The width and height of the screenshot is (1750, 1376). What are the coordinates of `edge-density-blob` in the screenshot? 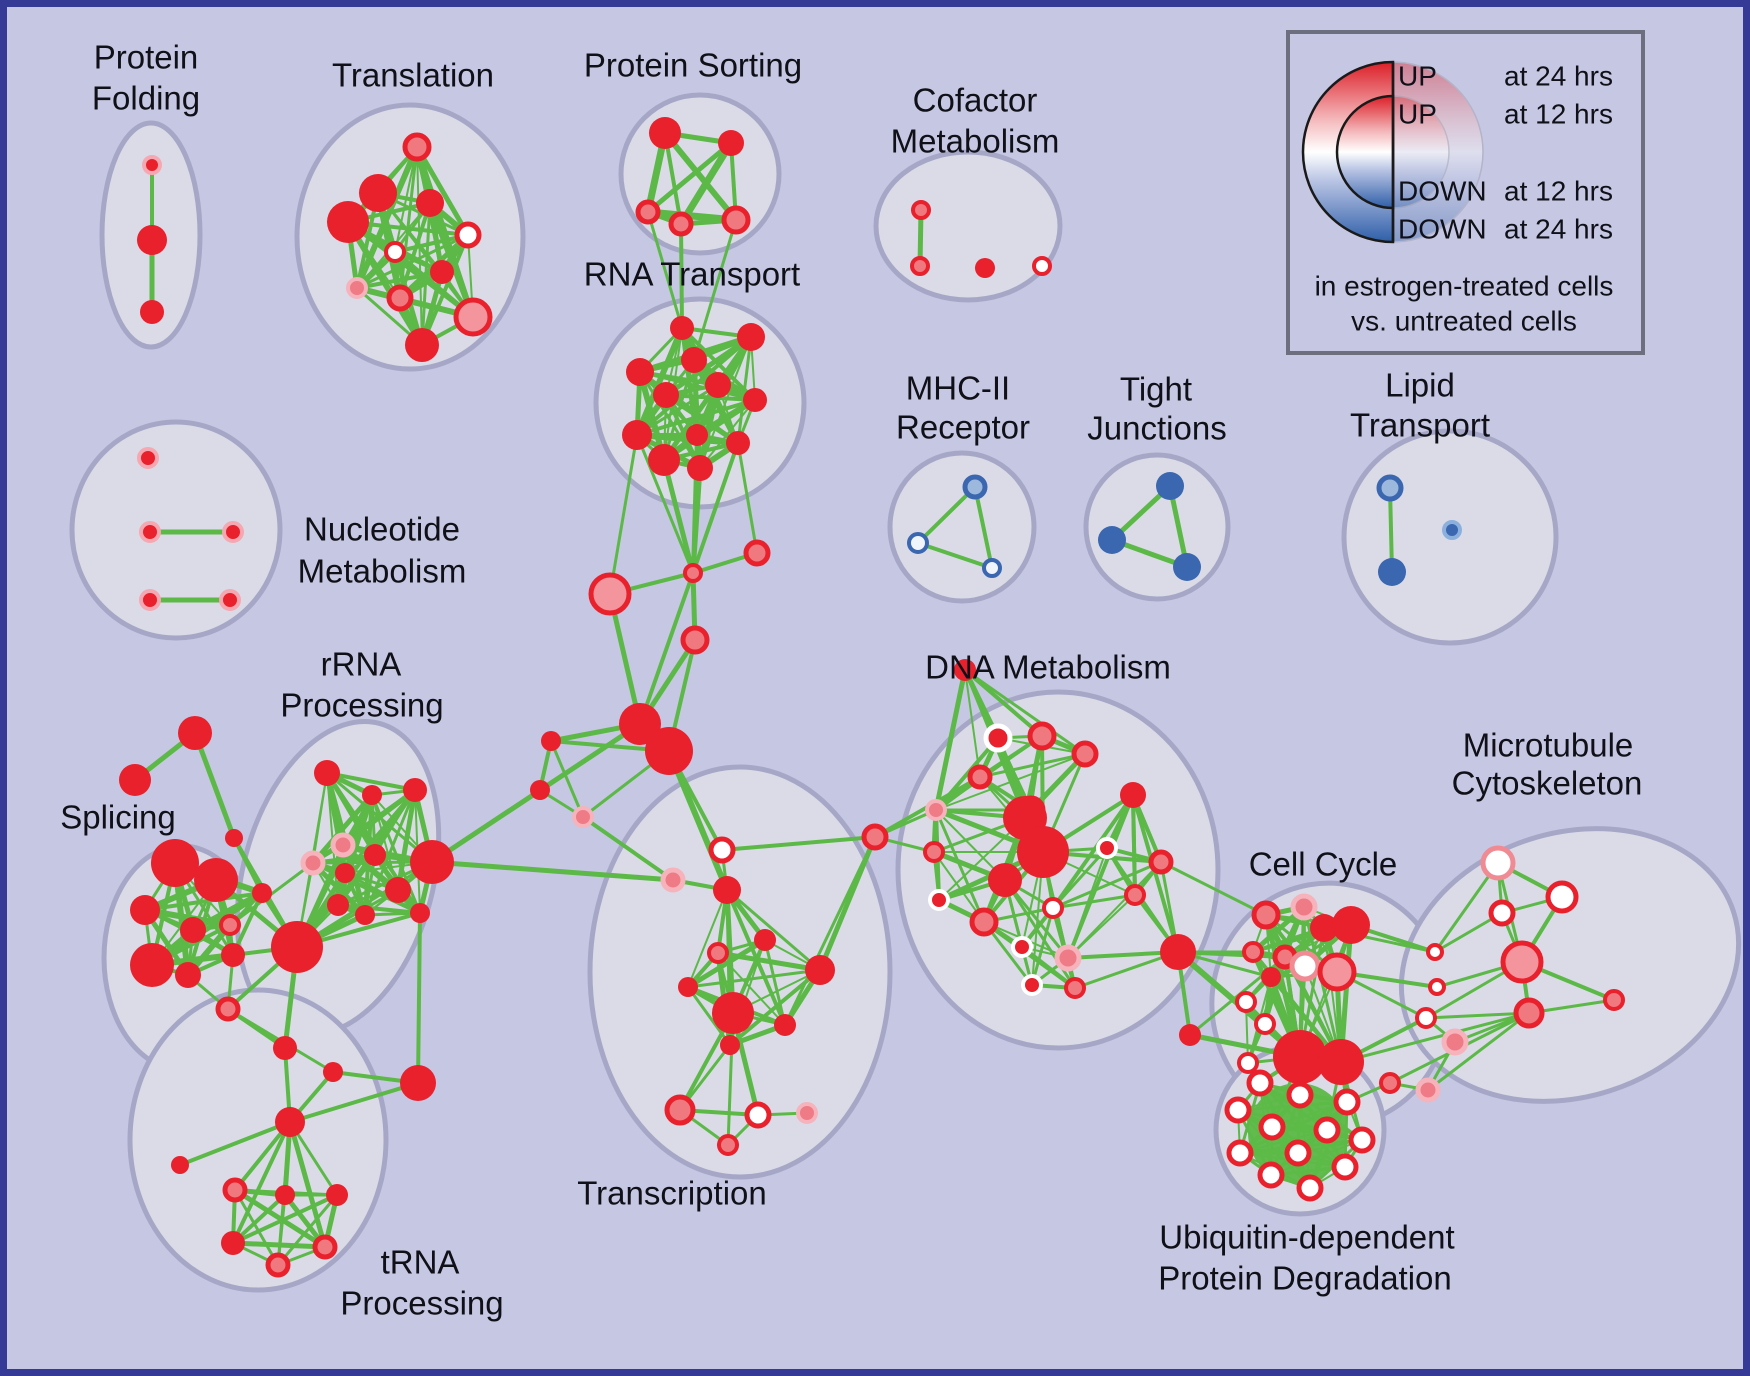 It's located at (1298, 1133).